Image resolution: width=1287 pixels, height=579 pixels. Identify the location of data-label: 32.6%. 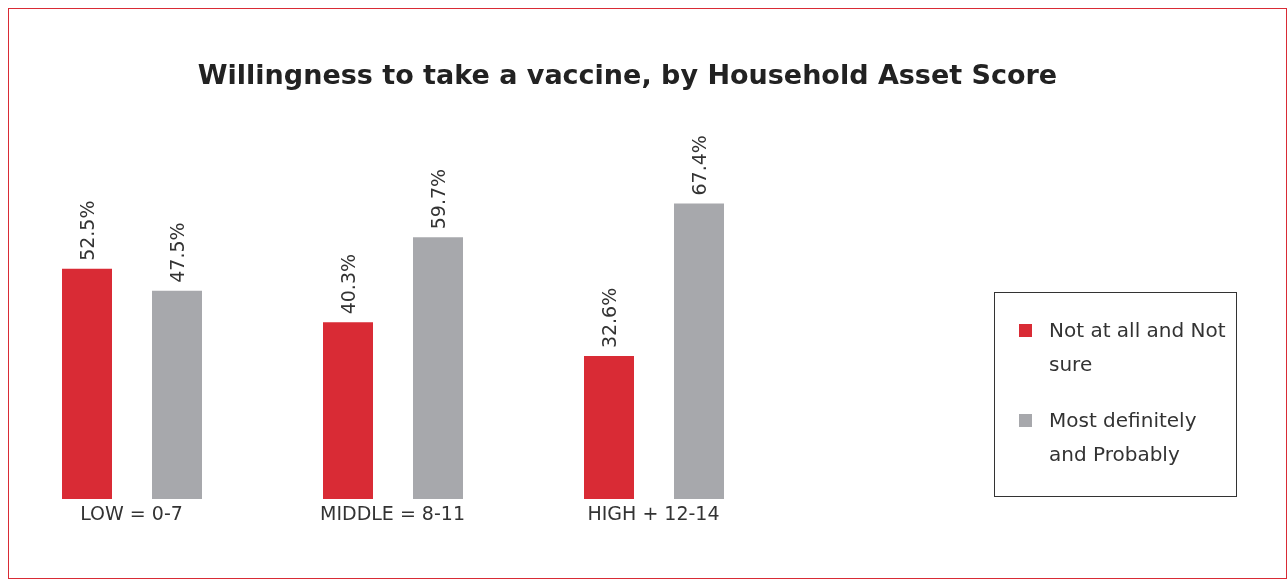
(609, 318).